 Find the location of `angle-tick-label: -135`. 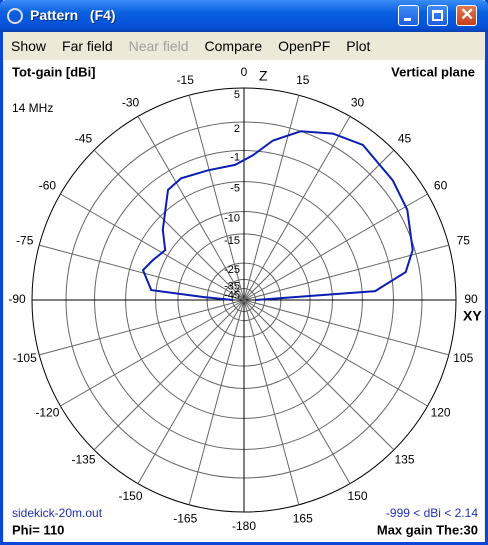

angle-tick-label: -135 is located at coordinates (83, 460).